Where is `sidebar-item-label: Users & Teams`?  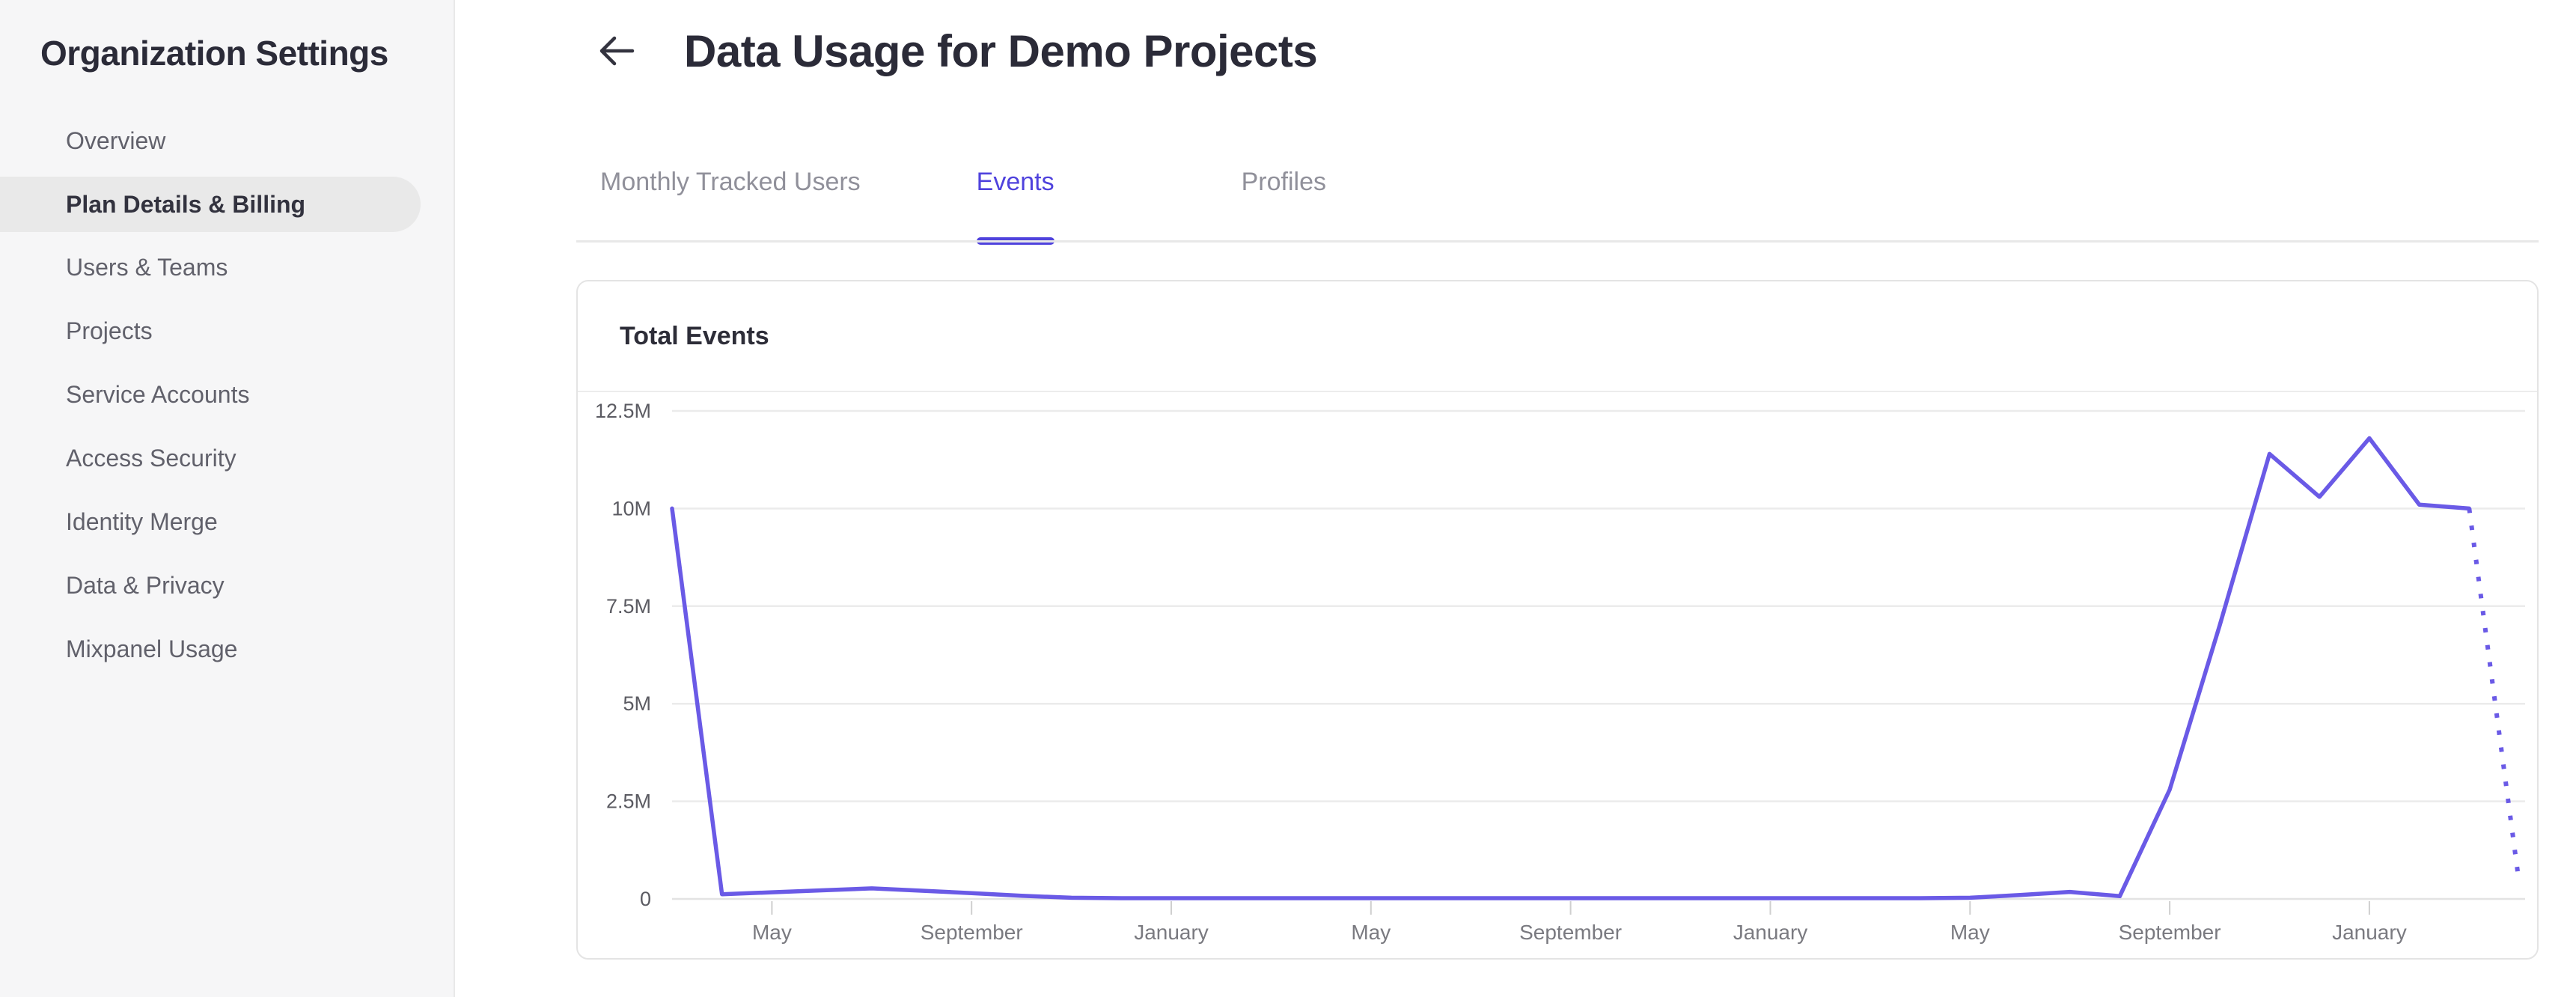
sidebar-item-label: Users & Teams is located at coordinates (147, 267).